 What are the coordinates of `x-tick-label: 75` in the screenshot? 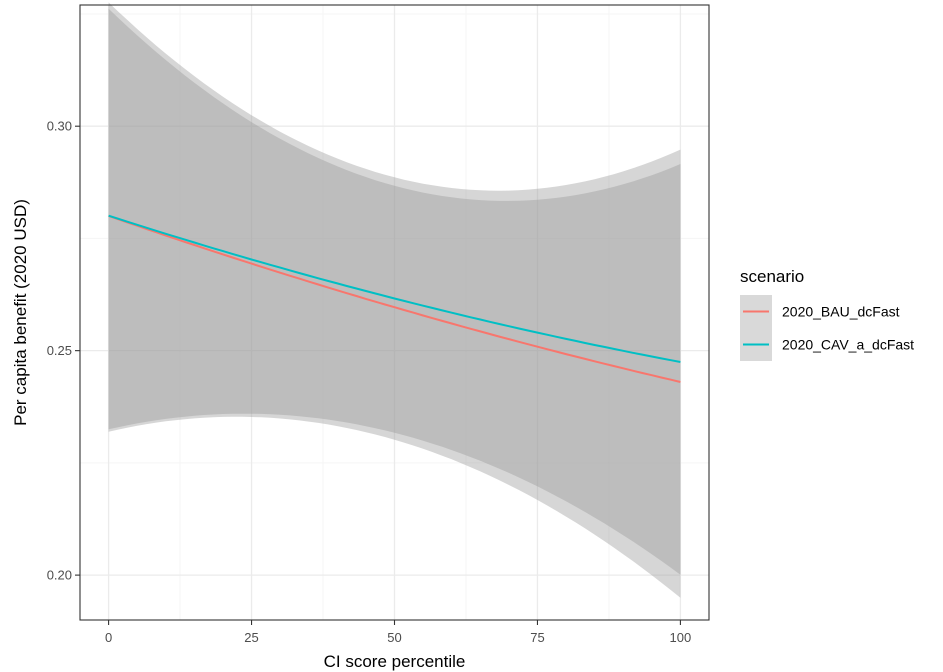 It's located at (537, 637).